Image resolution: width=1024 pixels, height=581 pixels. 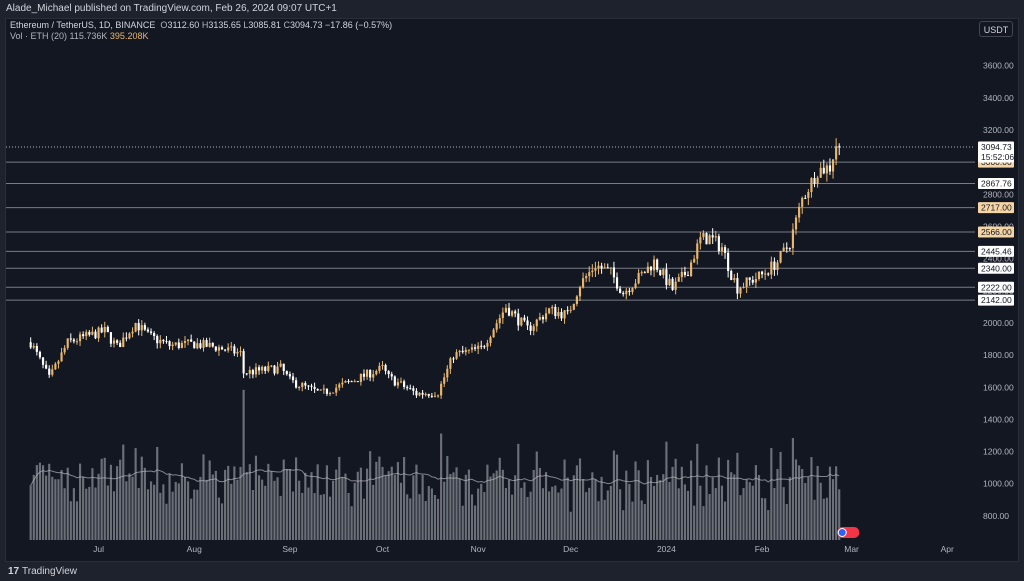 What do you see at coordinates (998, 66) in the screenshot?
I see `y-tick-label: 3600.00` at bounding box center [998, 66].